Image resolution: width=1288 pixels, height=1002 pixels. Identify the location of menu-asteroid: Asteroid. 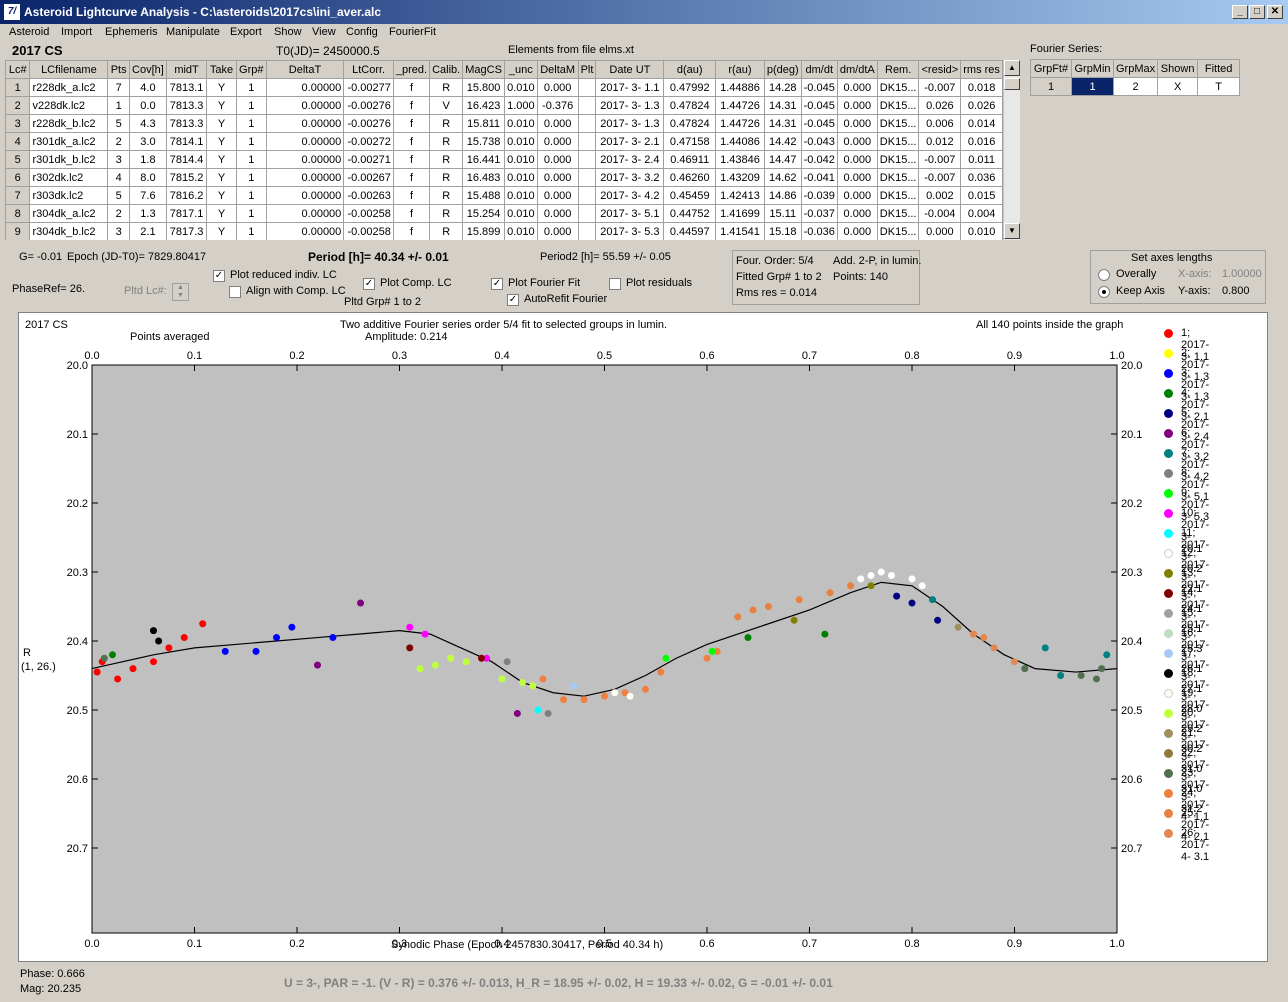
(29, 32).